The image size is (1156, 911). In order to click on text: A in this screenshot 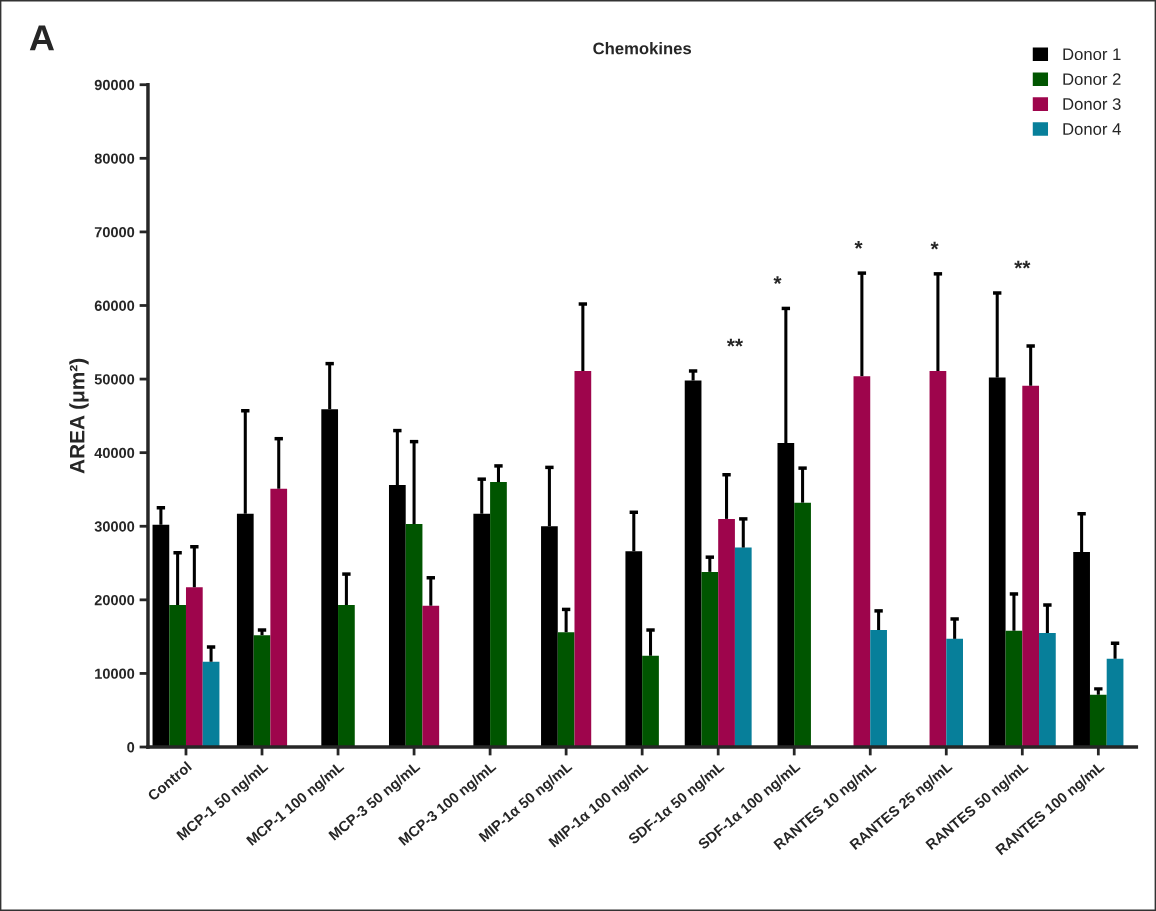, I will do `click(42, 38)`.